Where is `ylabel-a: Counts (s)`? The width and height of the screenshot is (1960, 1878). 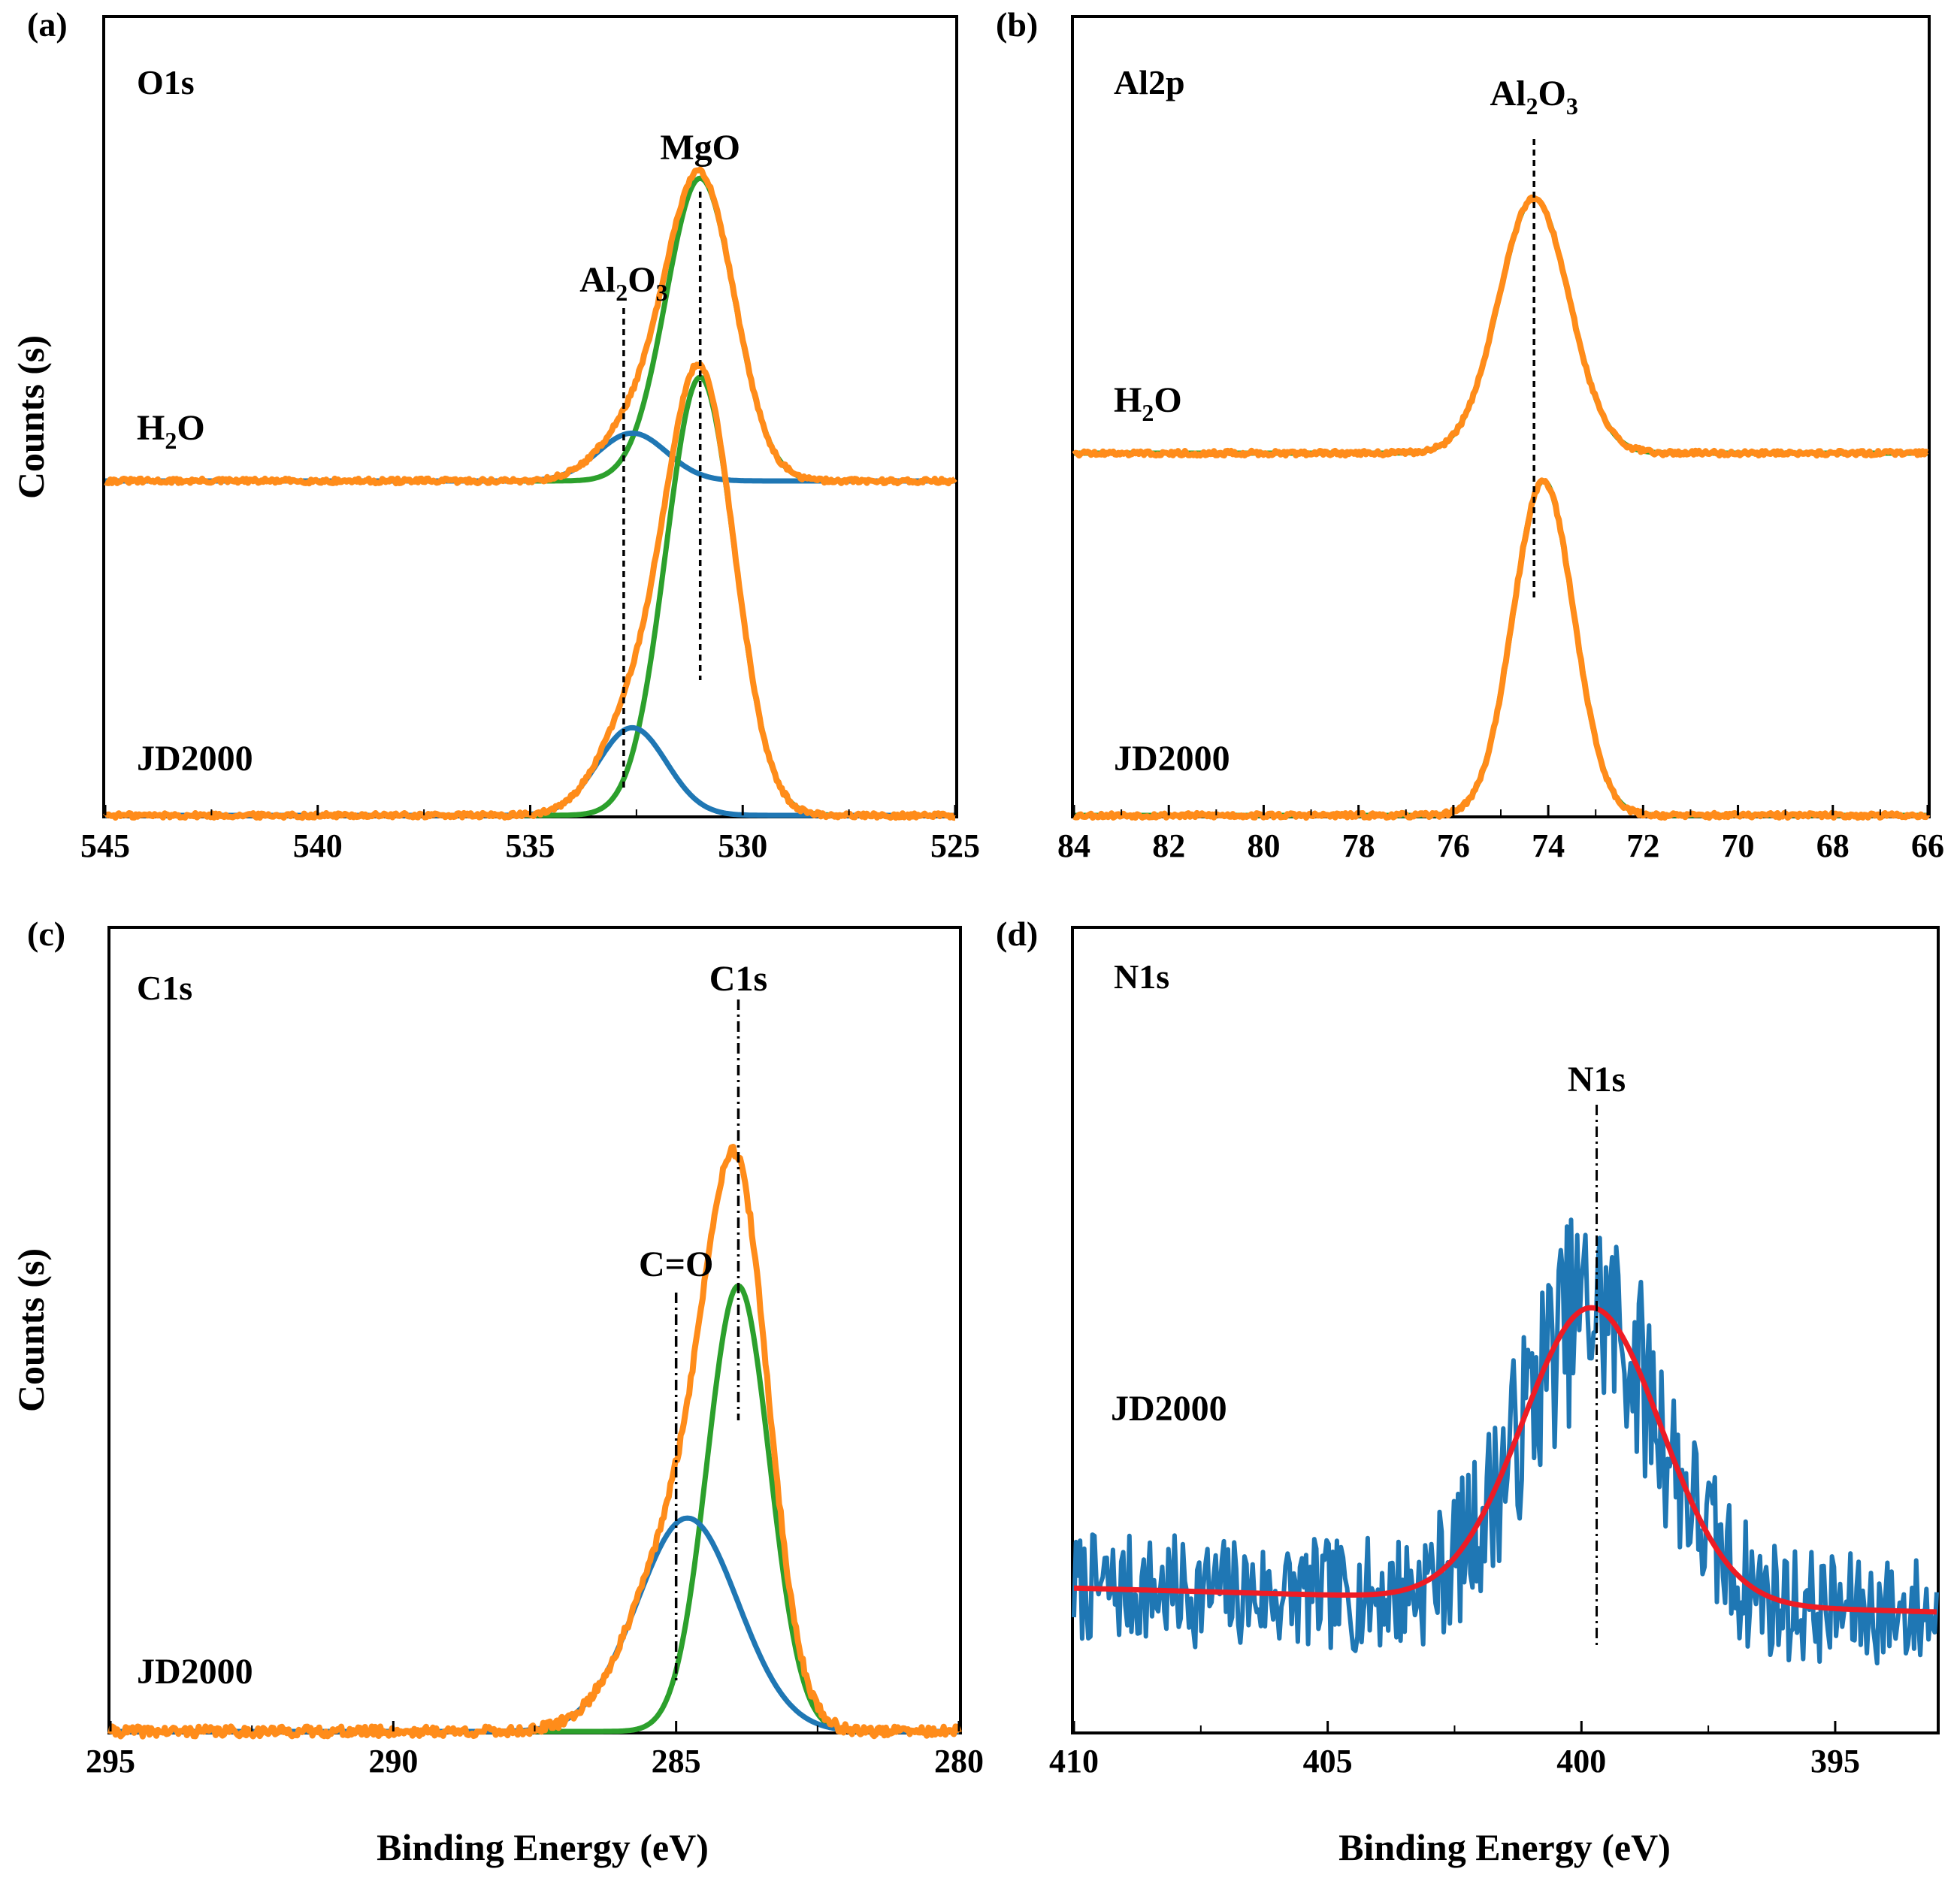 ylabel-a: Counts (s) is located at coordinates (31, 417).